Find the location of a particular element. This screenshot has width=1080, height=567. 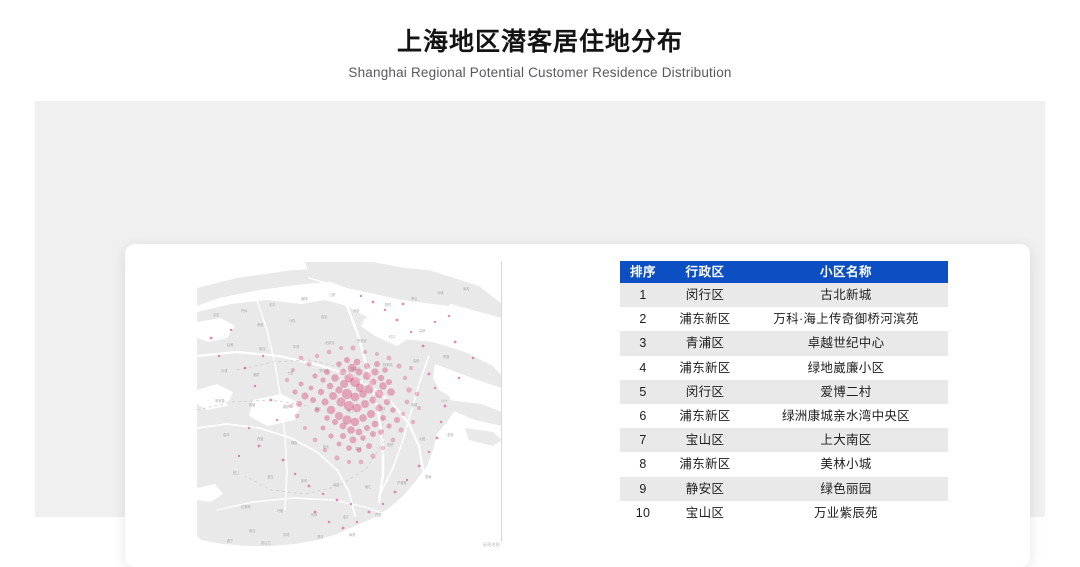

cell-rank: 5 is located at coordinates (643, 392).